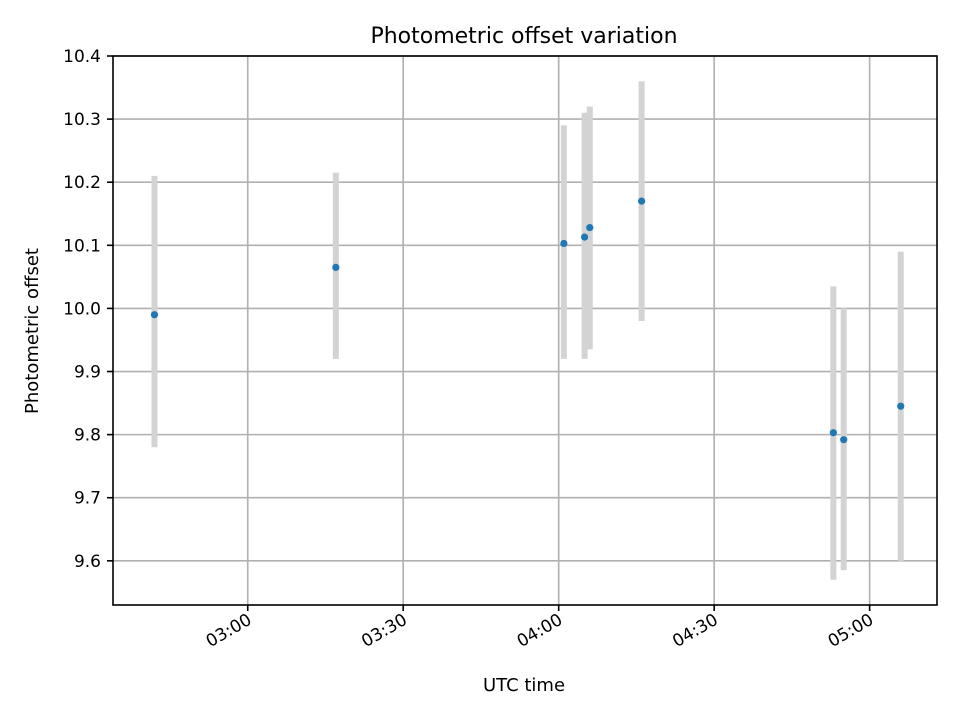  What do you see at coordinates (82, 183) in the screenshot?
I see `y-tick-label: 10.2` at bounding box center [82, 183].